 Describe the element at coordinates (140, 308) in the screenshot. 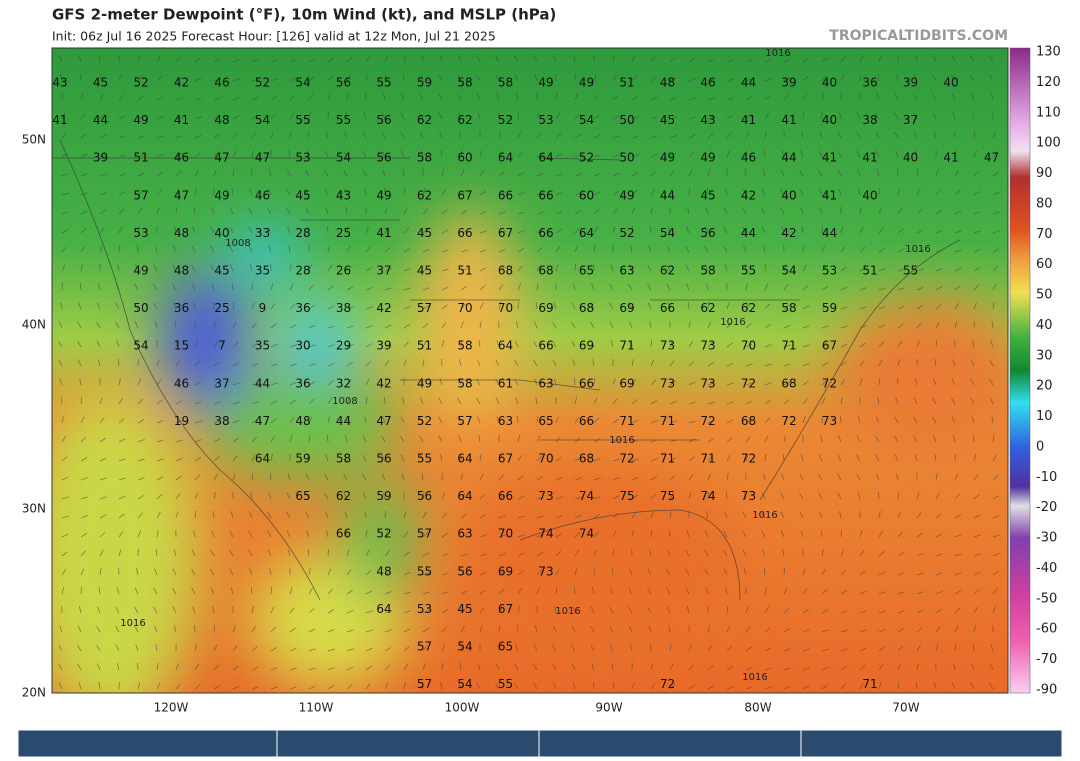

I see `dewpoint-value: 50` at that location.